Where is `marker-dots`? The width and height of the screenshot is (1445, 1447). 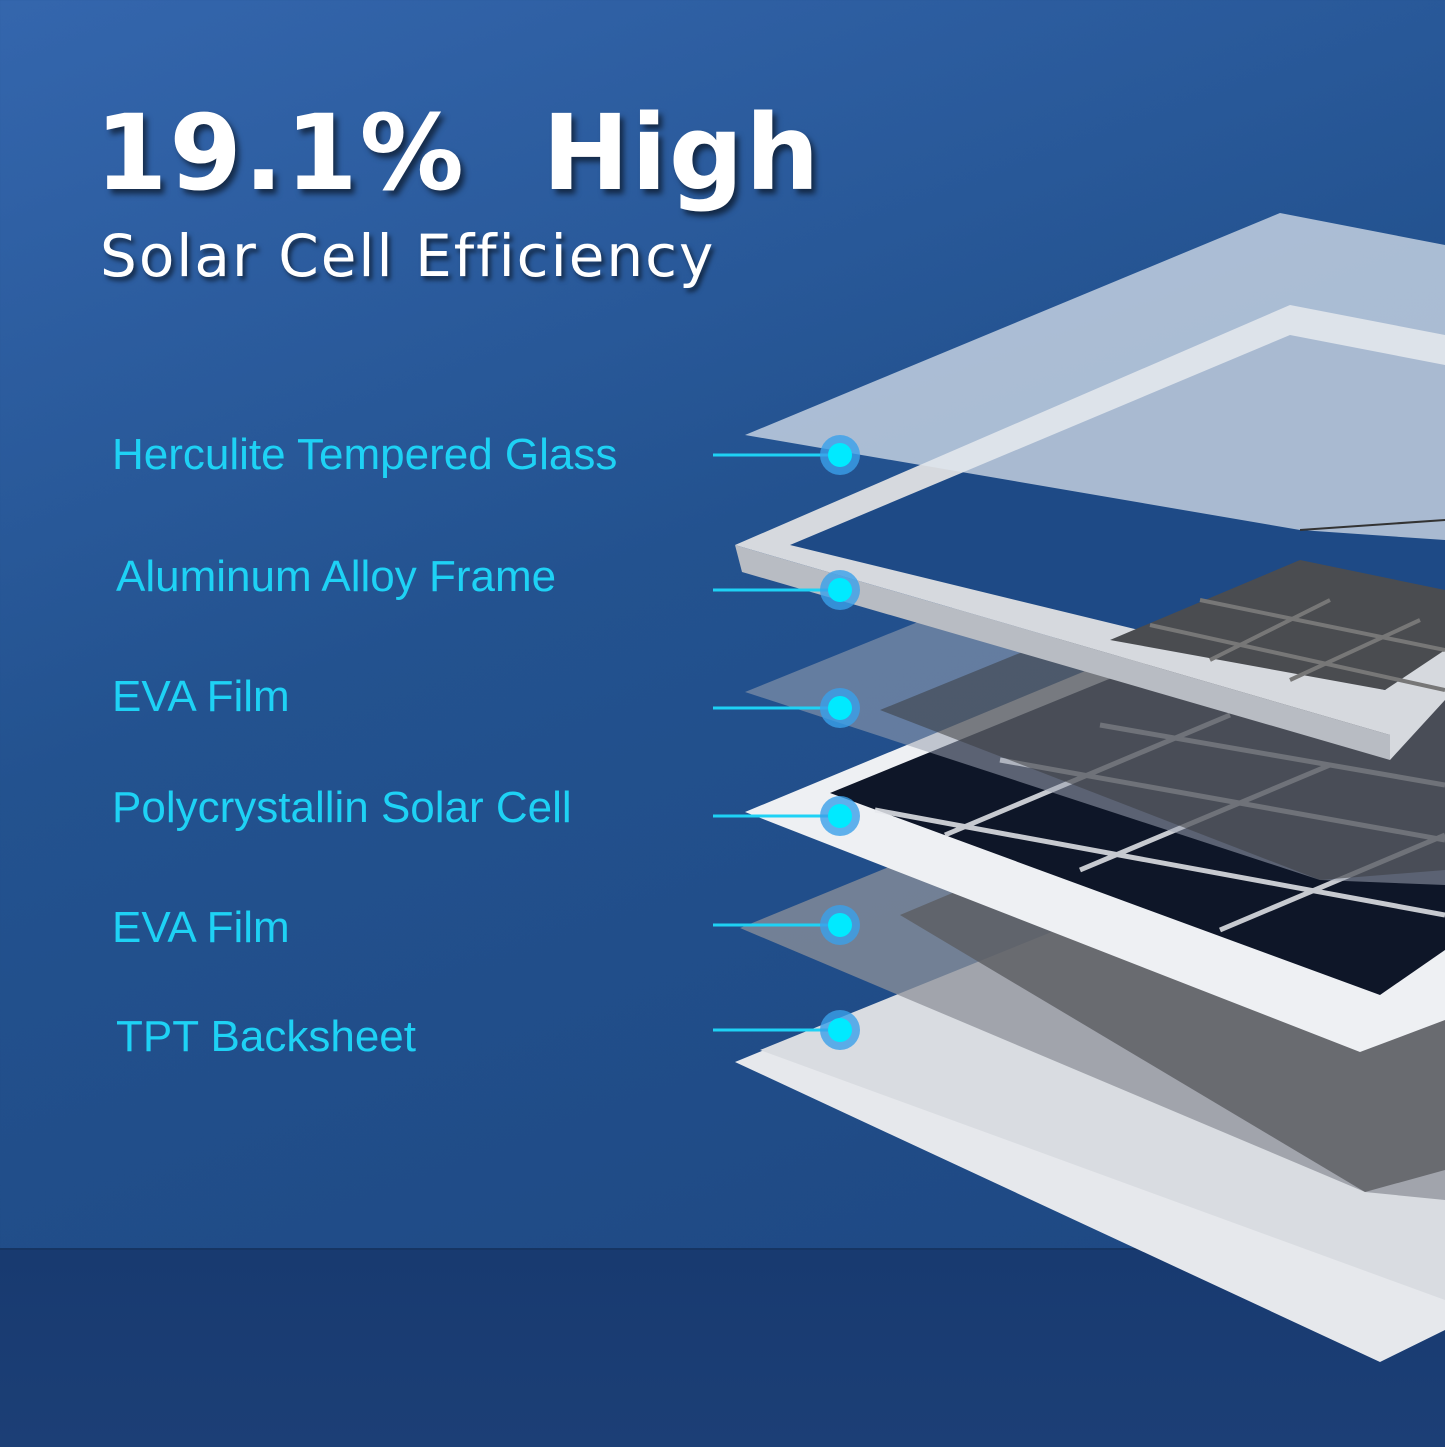
marker-dots is located at coordinates (840, 742).